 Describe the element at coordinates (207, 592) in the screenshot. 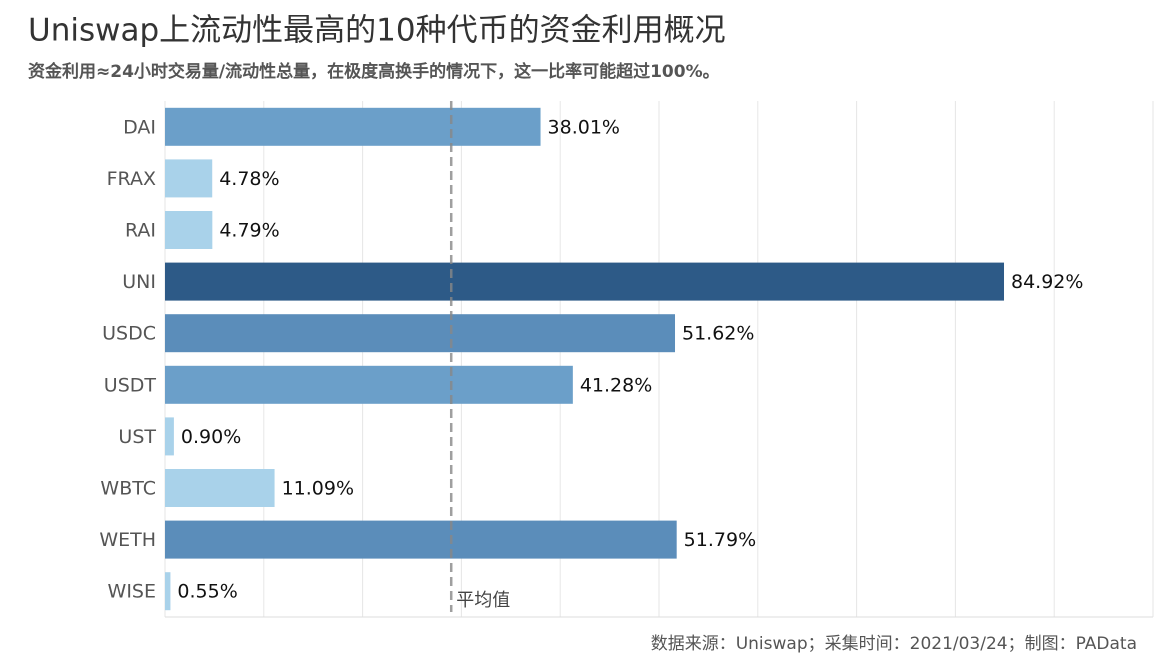

I see `data-label: 0.55%` at that location.